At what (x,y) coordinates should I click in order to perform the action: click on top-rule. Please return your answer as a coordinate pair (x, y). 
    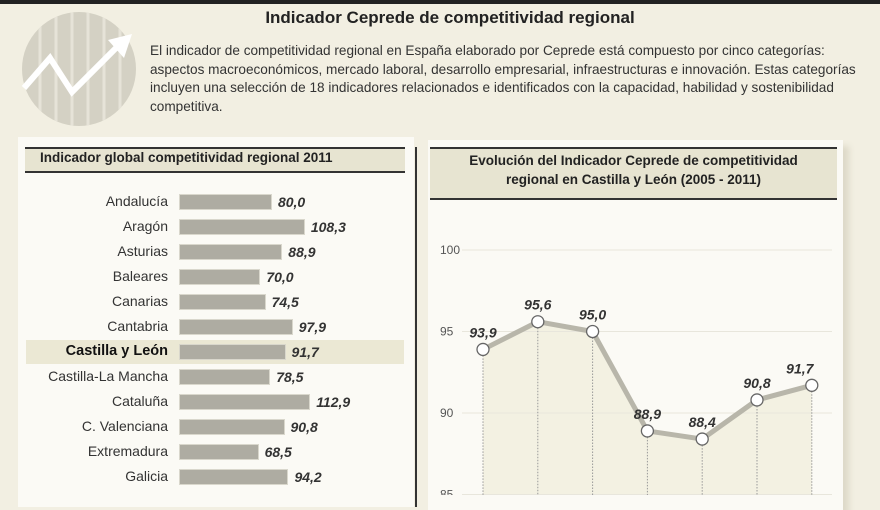
    Looking at the image, I should click on (440, 2).